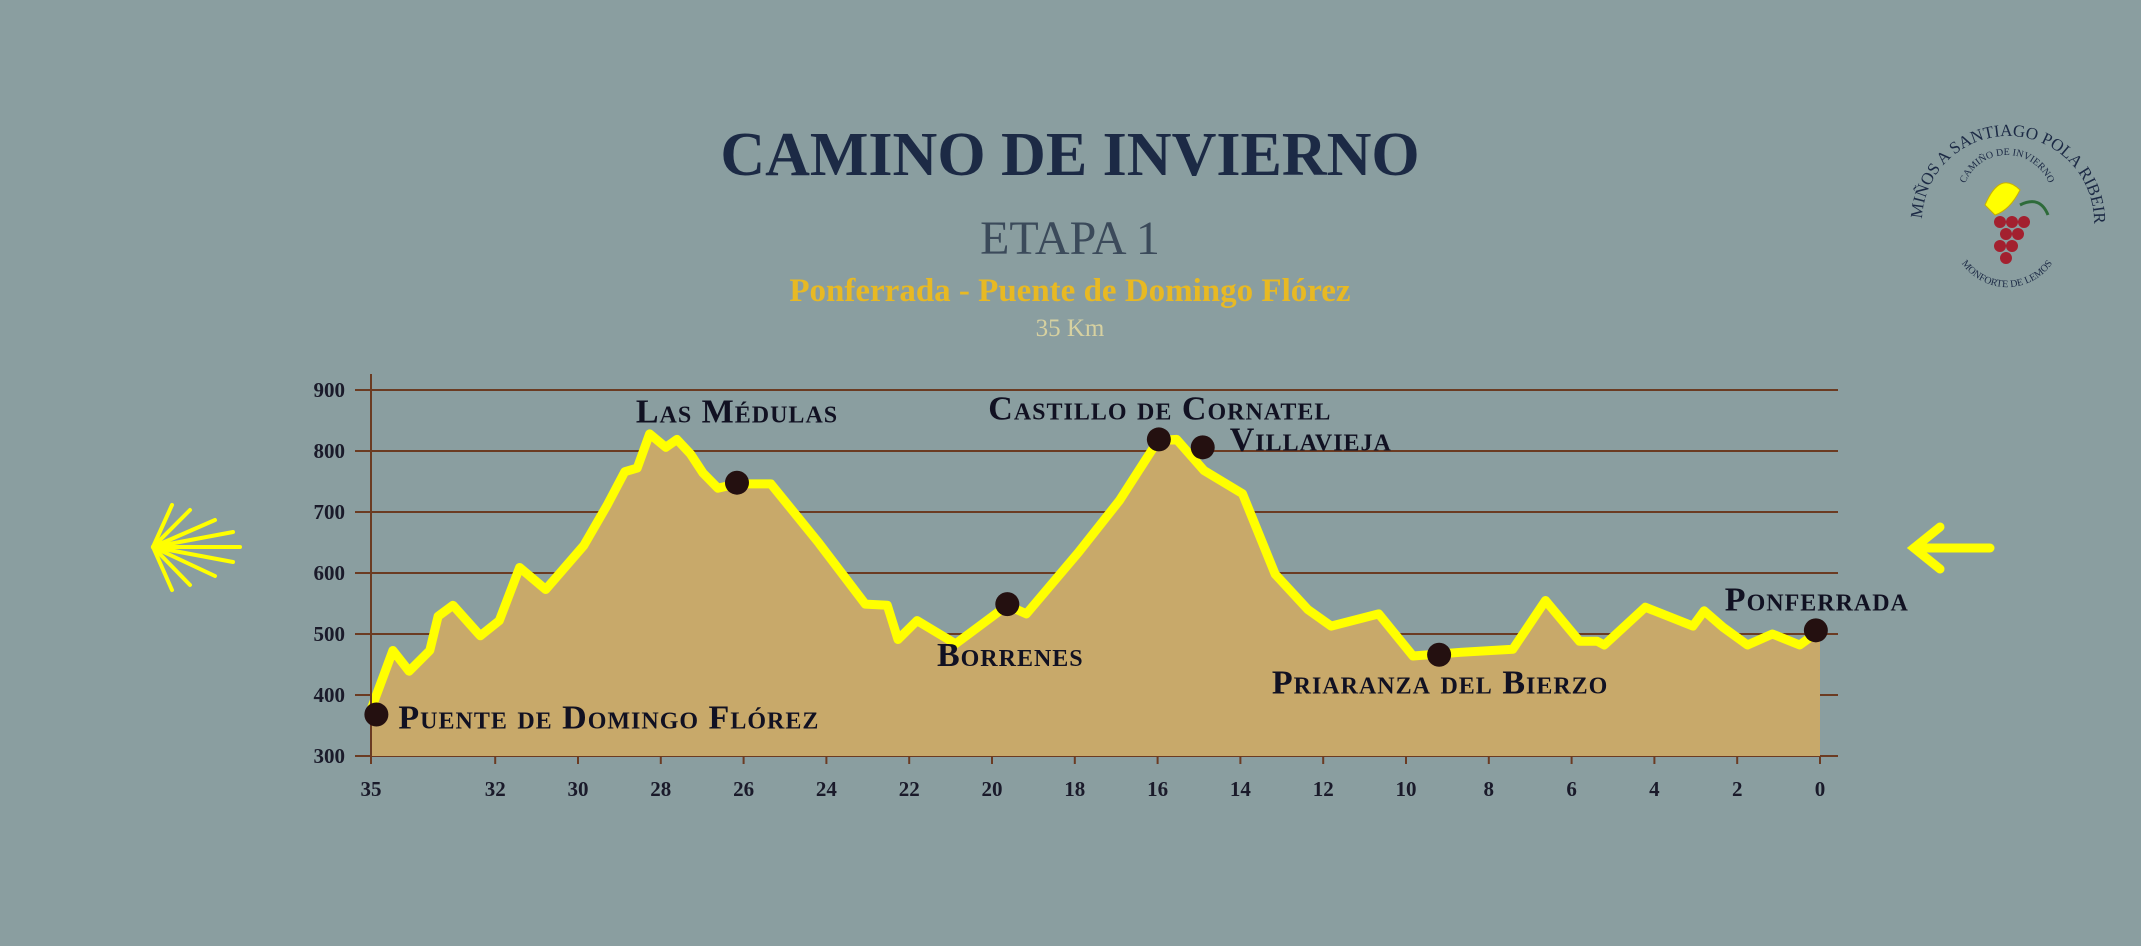 Image resolution: width=2141 pixels, height=946 pixels. Describe the element at coordinates (1489, 789) in the screenshot. I see `x-tick-label: 8` at that location.